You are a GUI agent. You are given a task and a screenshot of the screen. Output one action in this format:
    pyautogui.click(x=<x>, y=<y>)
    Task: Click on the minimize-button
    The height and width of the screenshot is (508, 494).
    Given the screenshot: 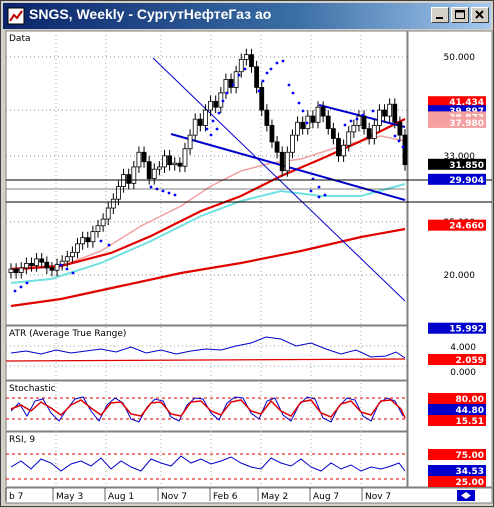 What is the action you would take?
    pyautogui.click(x=440, y=15)
    